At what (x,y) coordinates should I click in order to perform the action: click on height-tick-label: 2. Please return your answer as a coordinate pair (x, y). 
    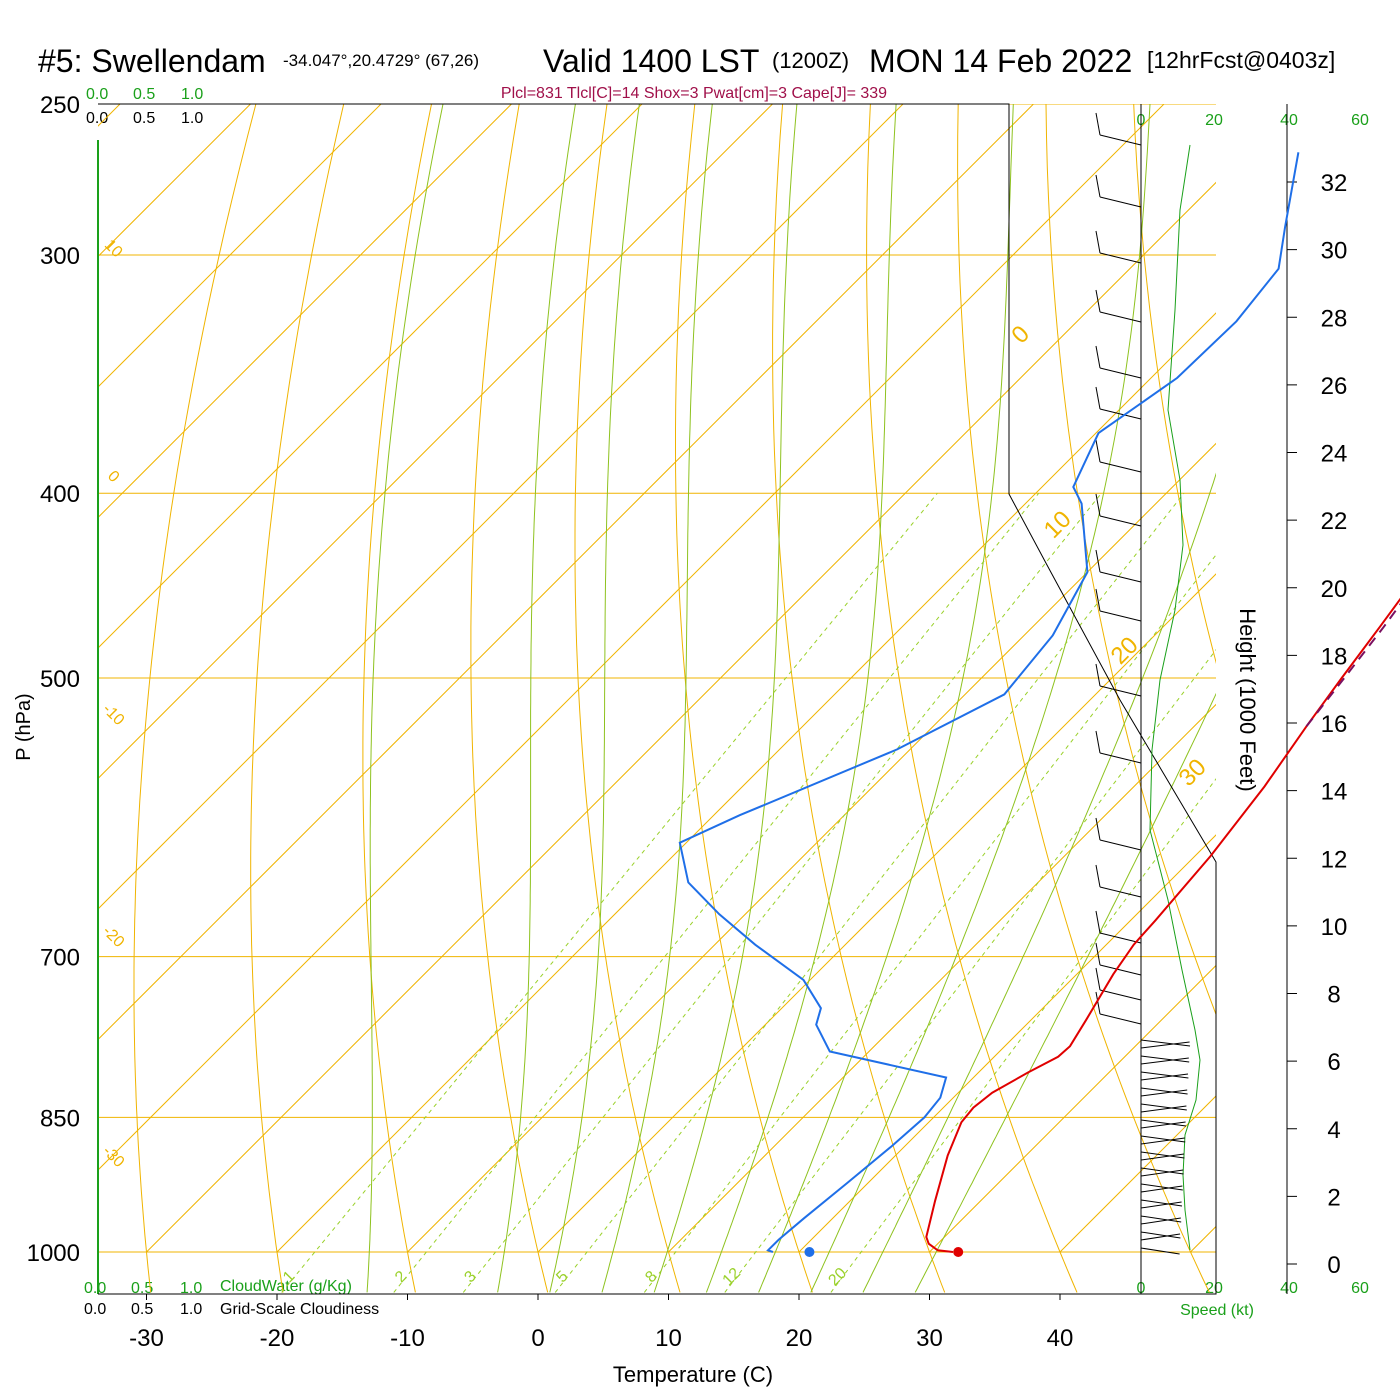
    Looking at the image, I should click on (1333, 1197).